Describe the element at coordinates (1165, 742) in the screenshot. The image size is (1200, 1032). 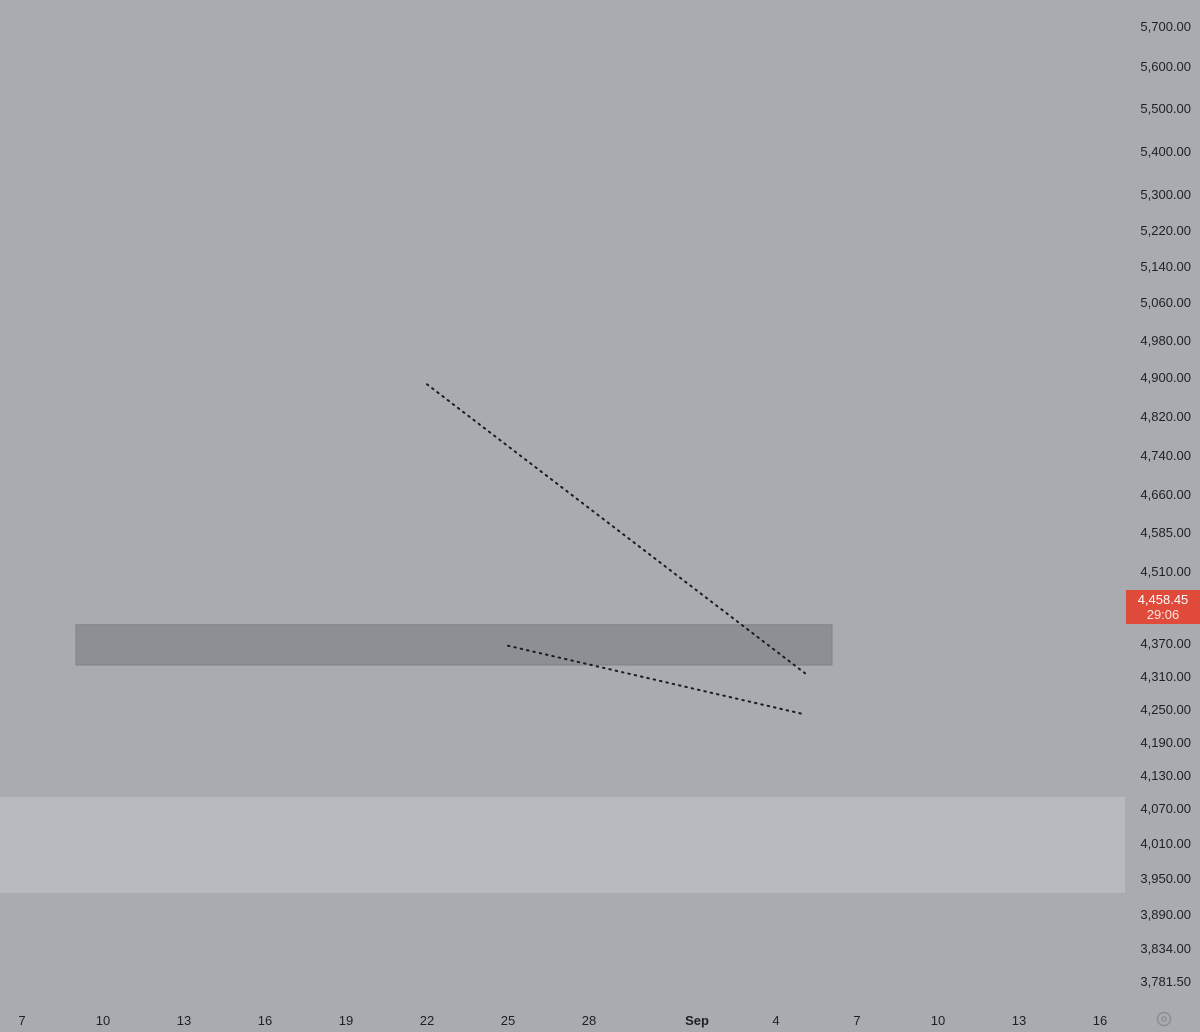
I see `y-tick-label: 4,190.00` at that location.